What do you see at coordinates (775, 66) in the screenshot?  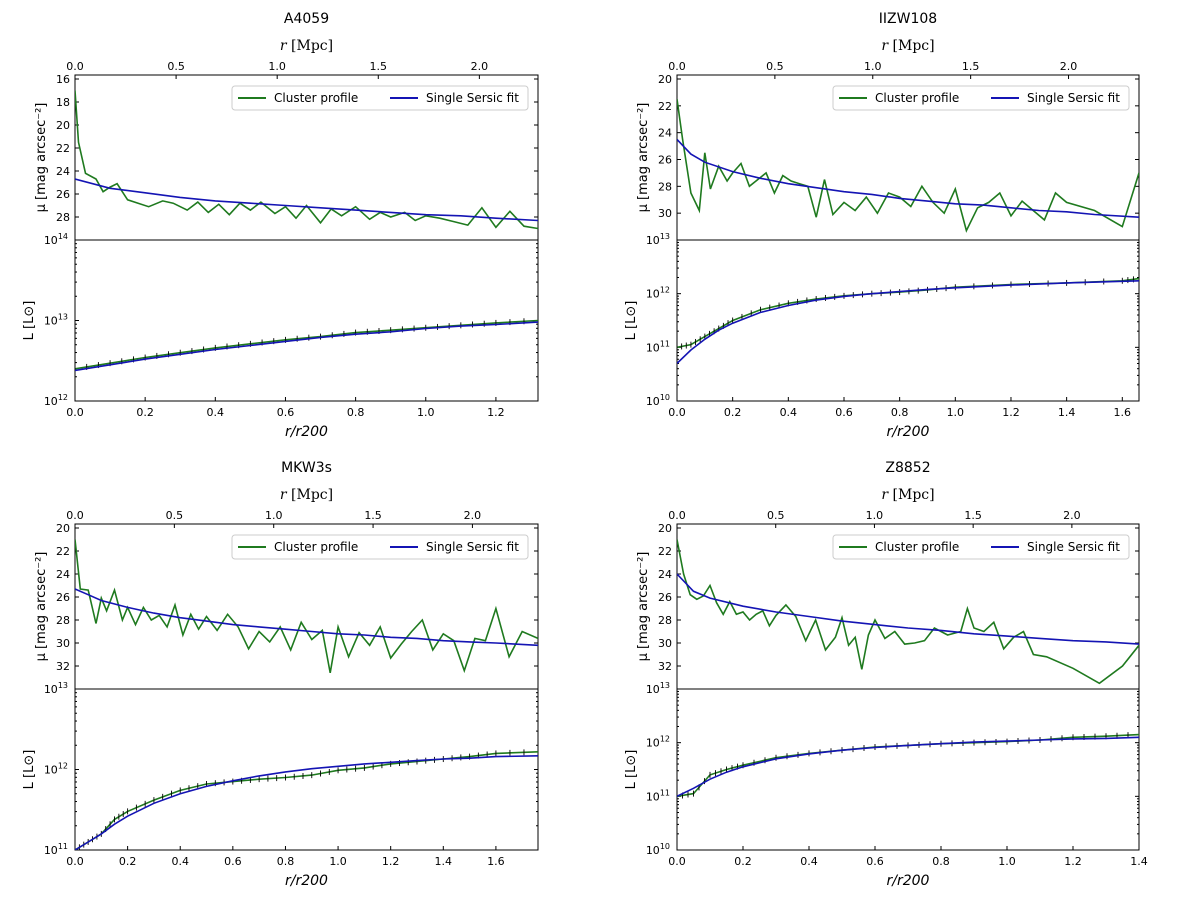 I see `top-tick-label: 0.5` at bounding box center [775, 66].